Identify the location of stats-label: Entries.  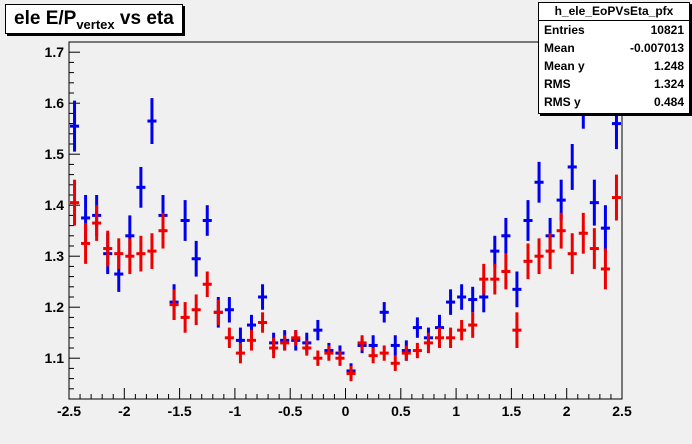
(564, 30).